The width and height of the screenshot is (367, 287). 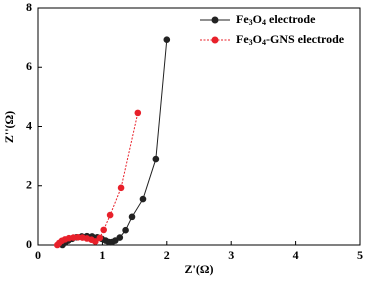 I want to click on x-tick-label: 5, so click(x=360, y=255).